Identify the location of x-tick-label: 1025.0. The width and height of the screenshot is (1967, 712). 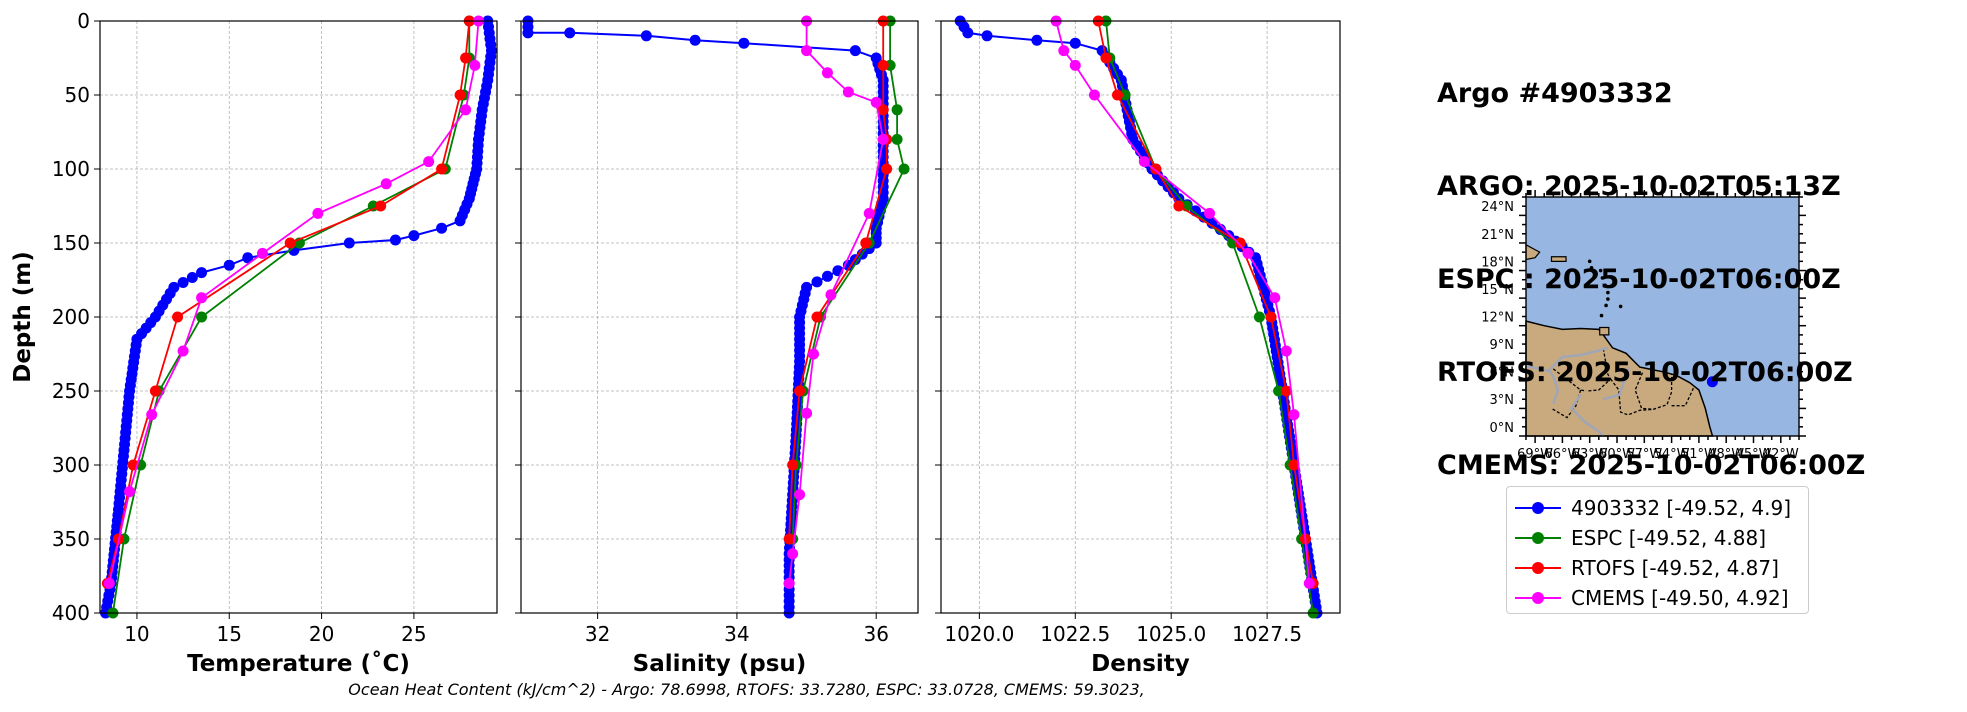
(1171, 634).